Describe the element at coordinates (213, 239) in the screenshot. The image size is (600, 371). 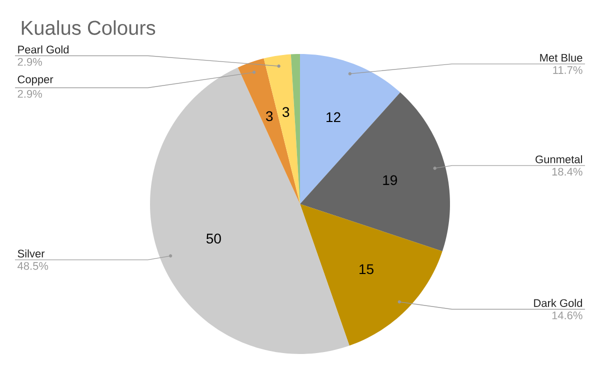
I see `data-label: 50` at that location.